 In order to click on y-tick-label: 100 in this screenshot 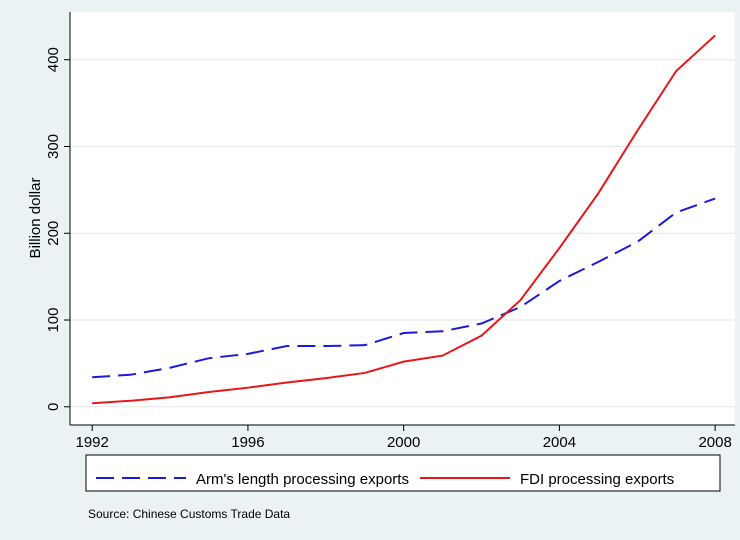, I will do `click(53, 319)`.